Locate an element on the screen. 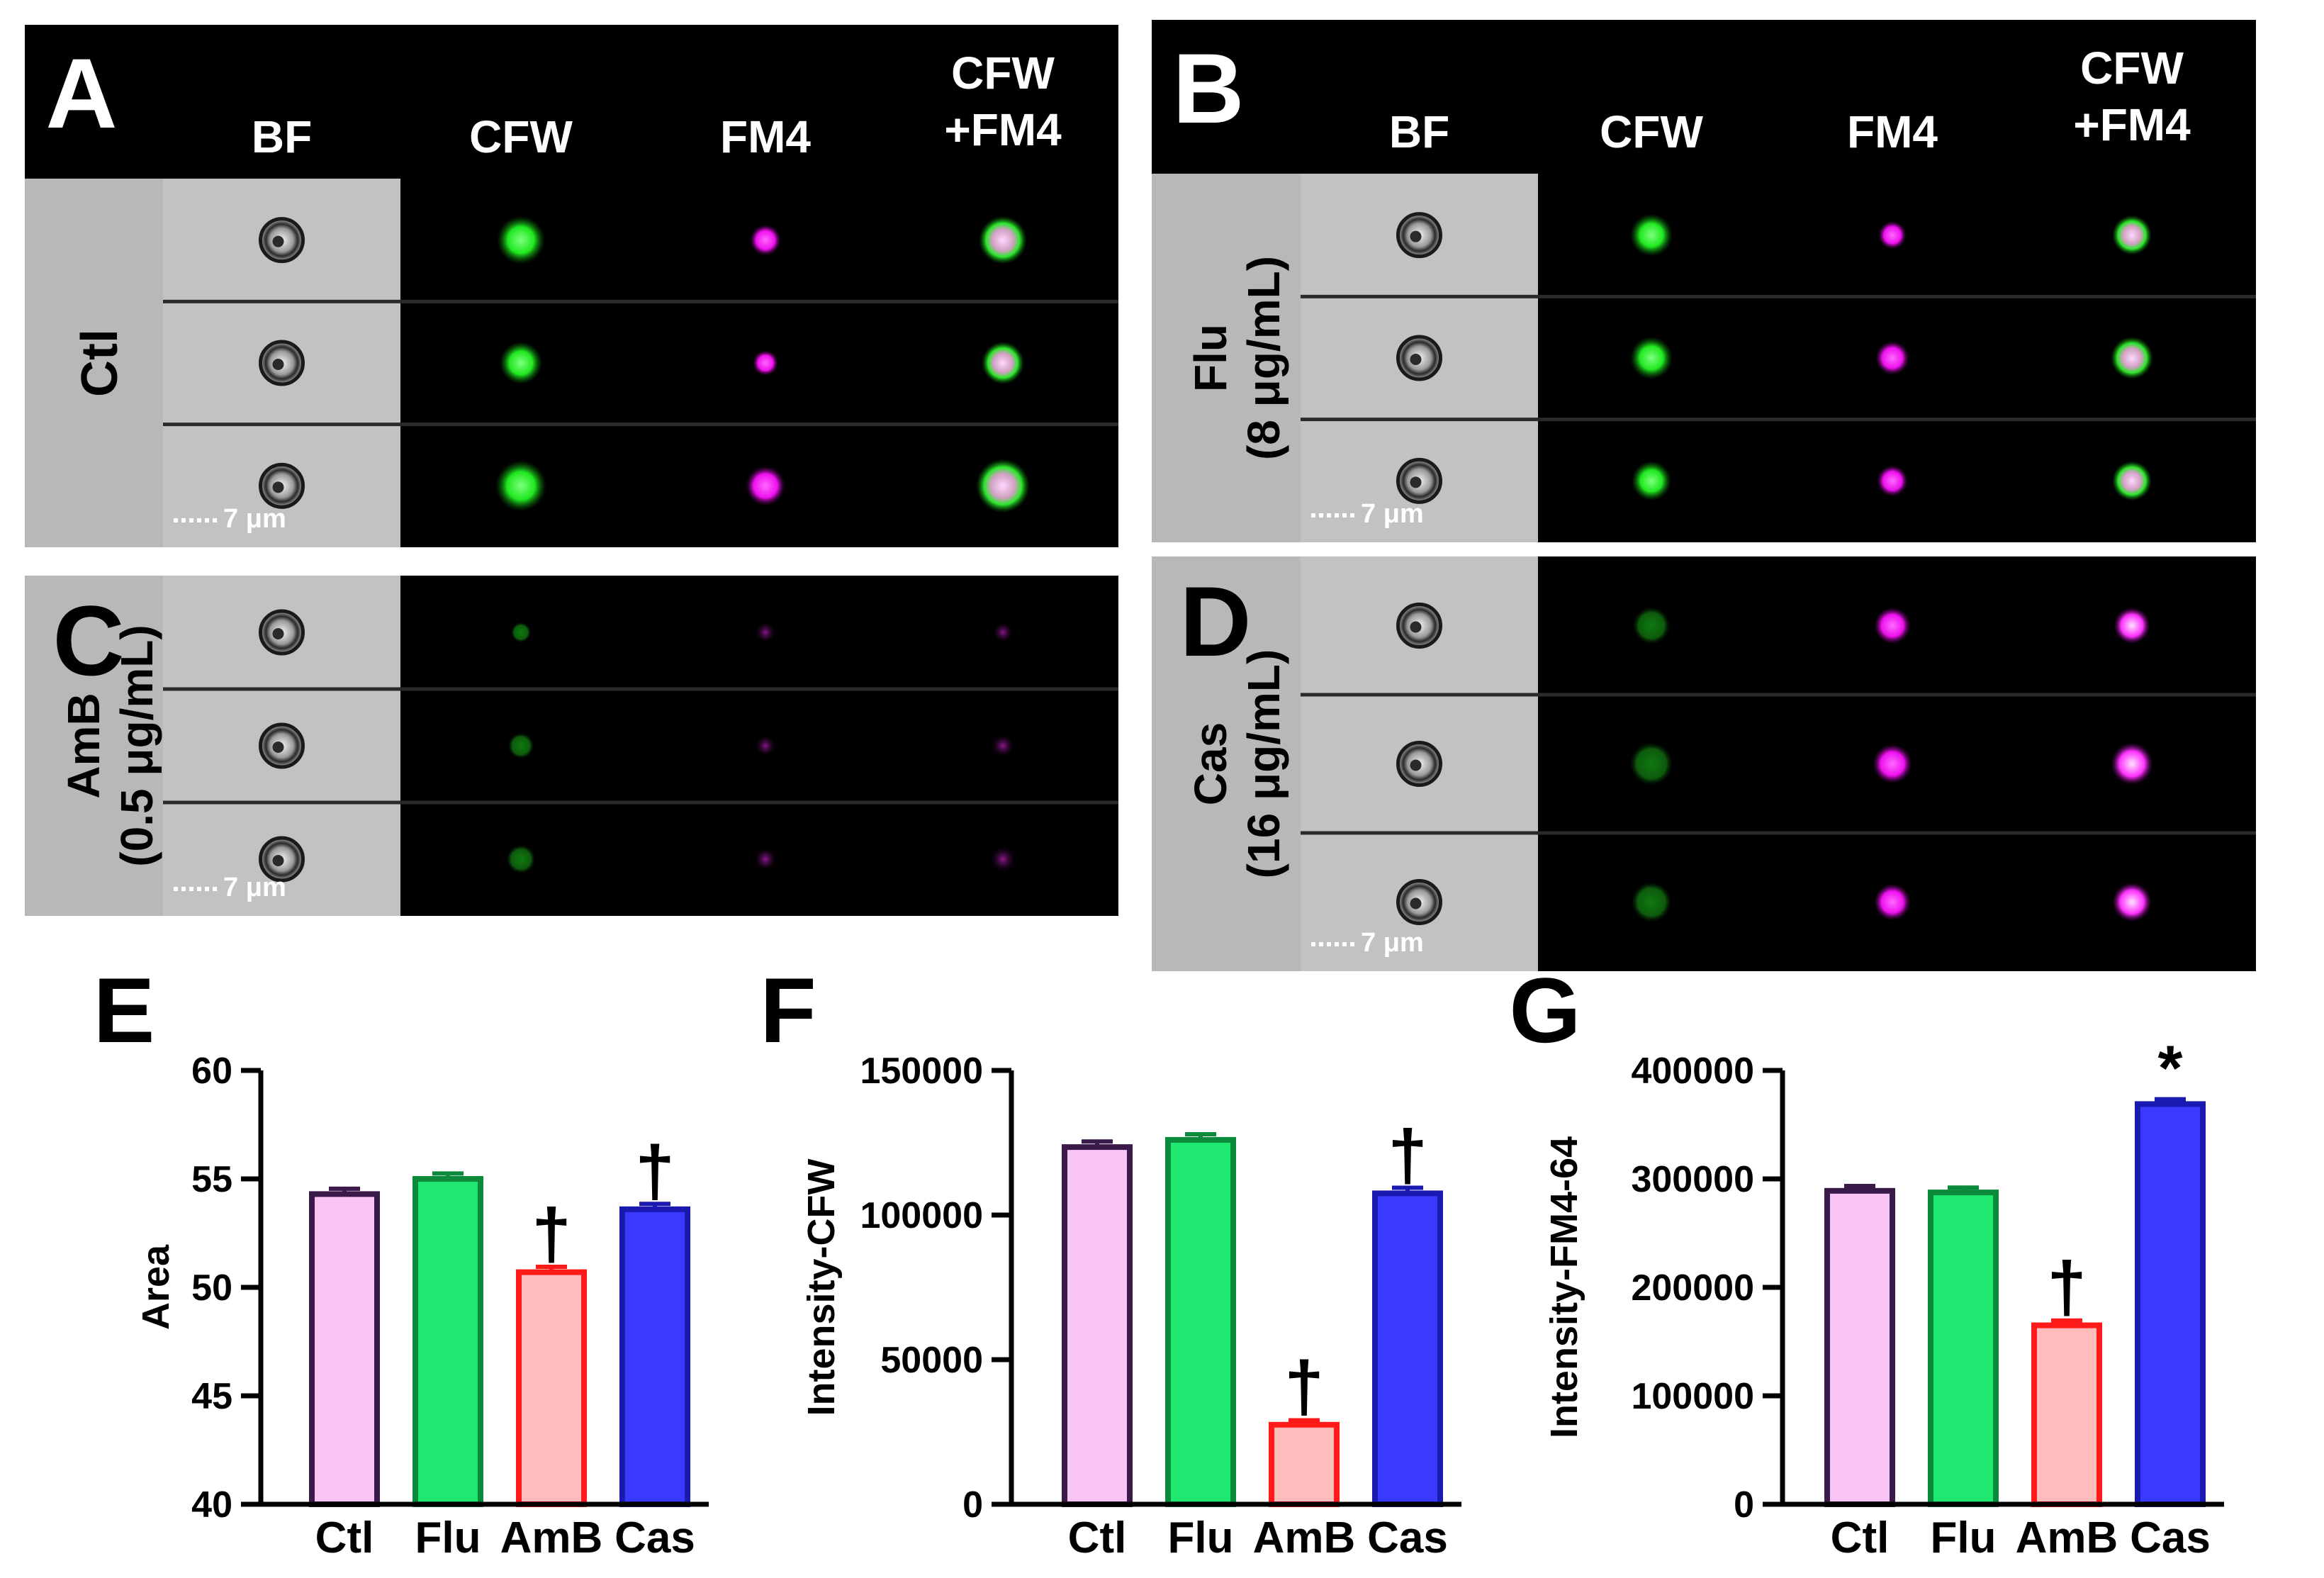 The width and height of the screenshot is (2324, 1578). panel-c: 7 μm AmB (0.5 μg/mL)C is located at coordinates (571, 746).